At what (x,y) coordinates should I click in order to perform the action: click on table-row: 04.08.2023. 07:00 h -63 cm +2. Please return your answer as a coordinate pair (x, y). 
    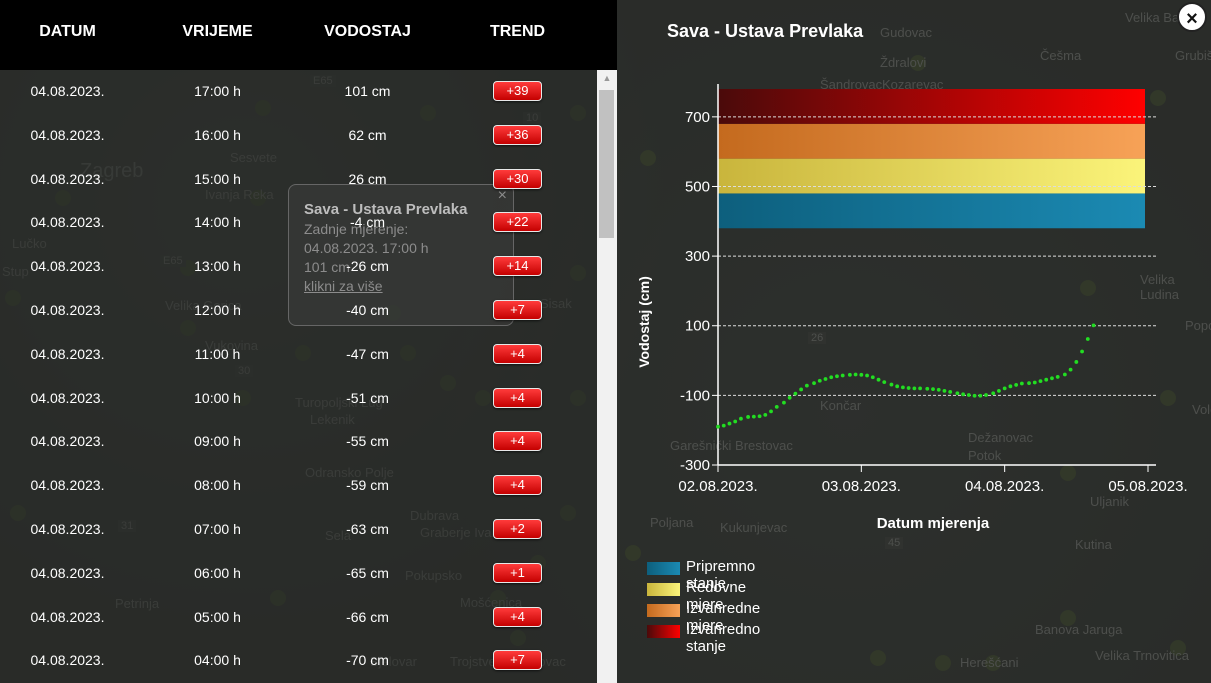
    Looking at the image, I should click on (298, 530).